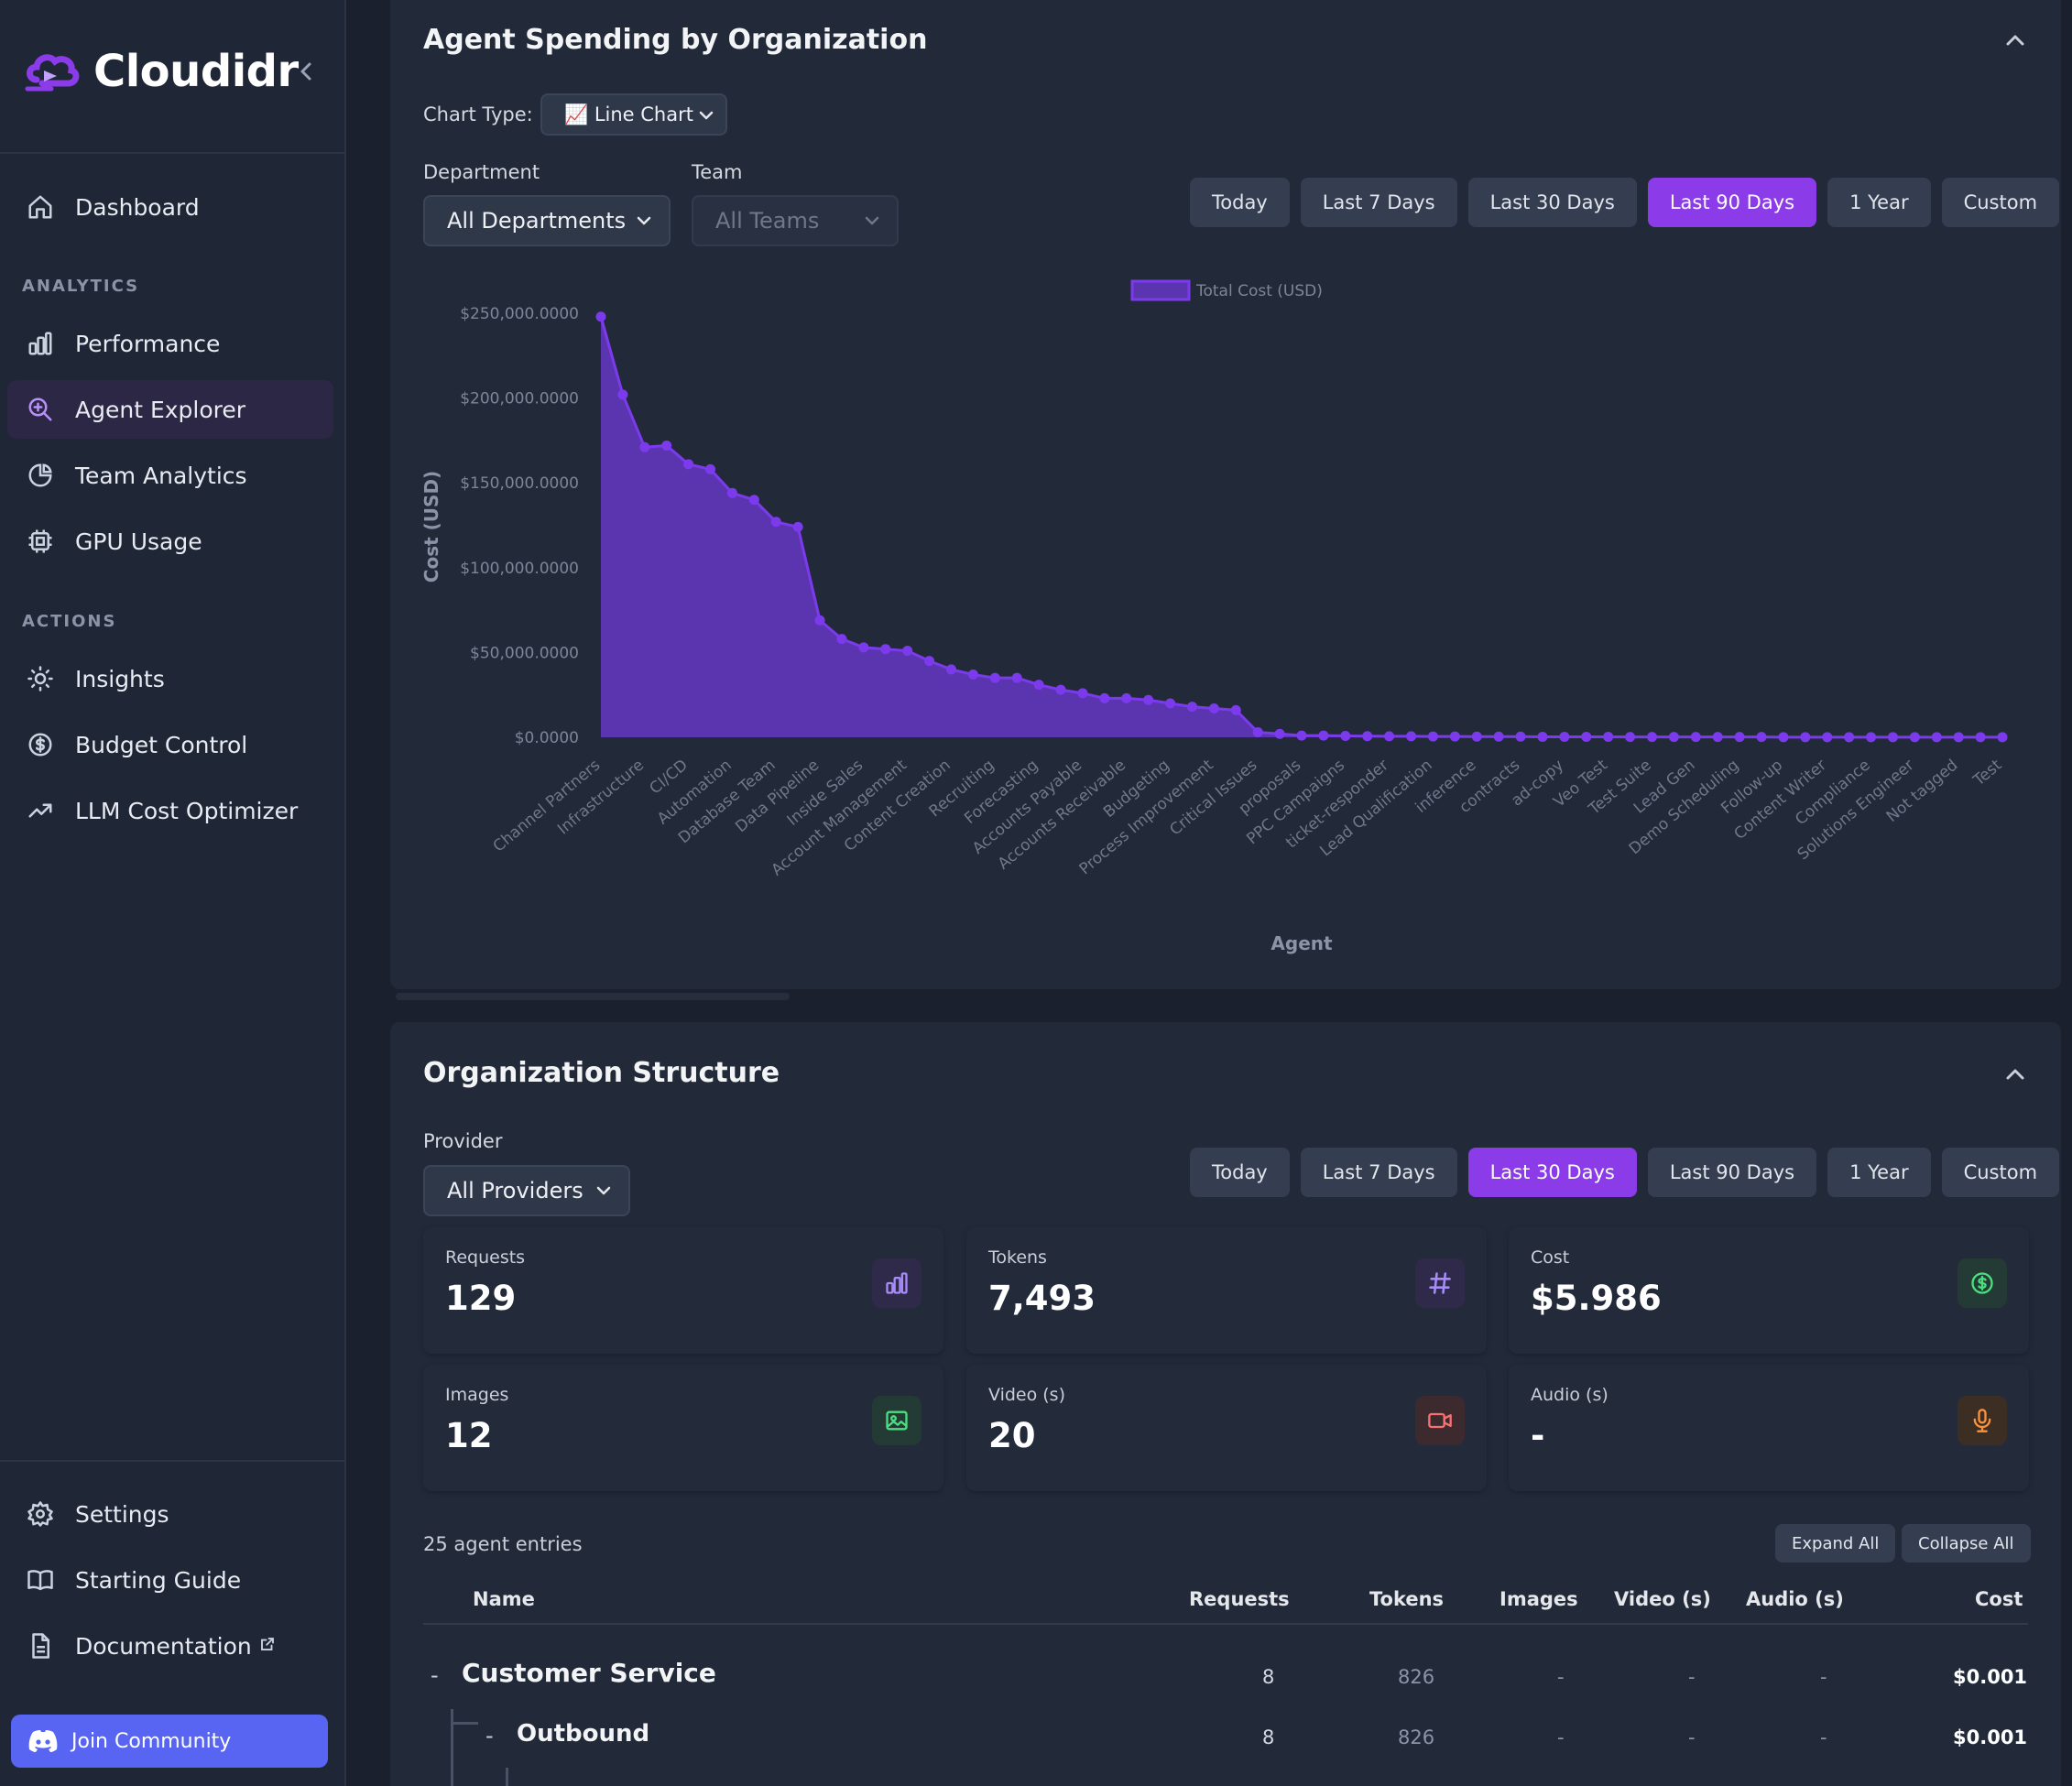  I want to click on chart-type-select: 📈 Line Chart, so click(634, 114).